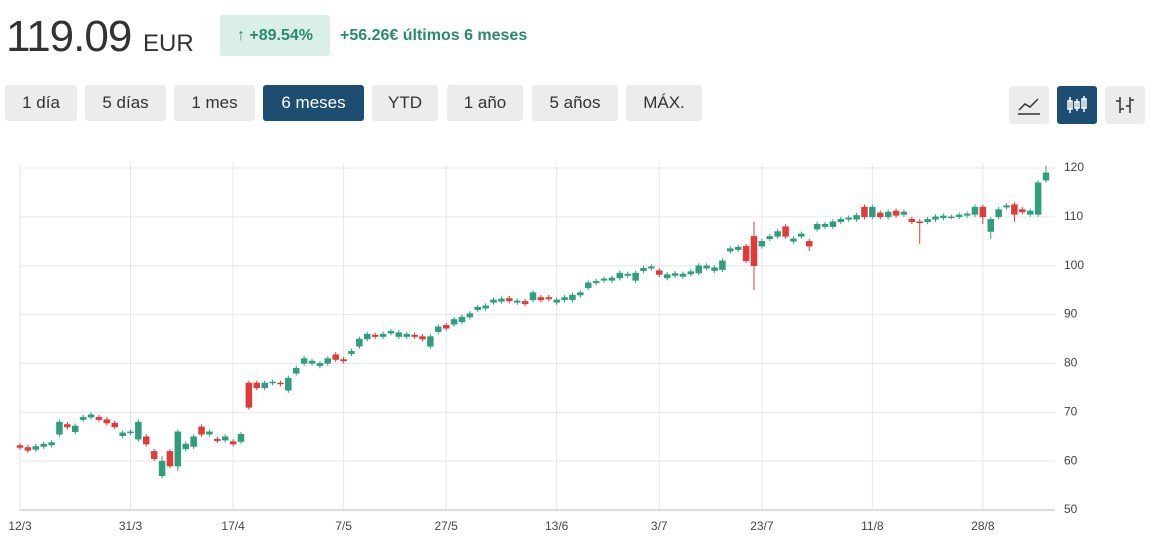 The height and width of the screenshot is (546, 1150). Describe the element at coordinates (557, 526) in the screenshot. I see `x-tick-label: 13/6` at that location.